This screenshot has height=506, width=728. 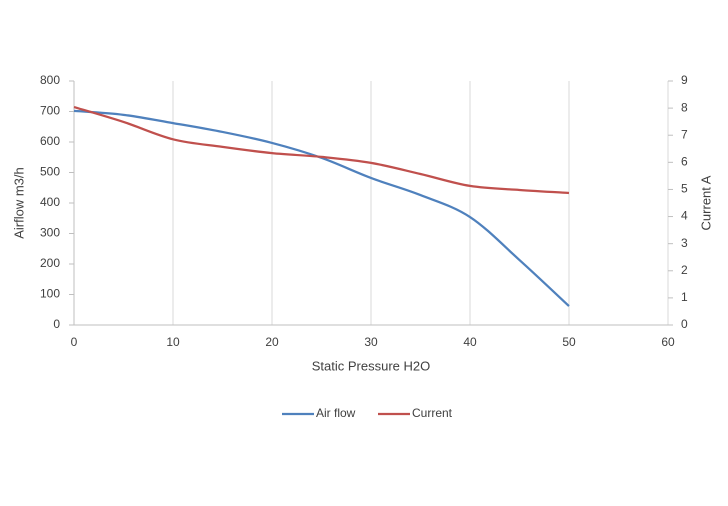 What do you see at coordinates (173, 342) in the screenshot?
I see `x-tick-label: 10` at bounding box center [173, 342].